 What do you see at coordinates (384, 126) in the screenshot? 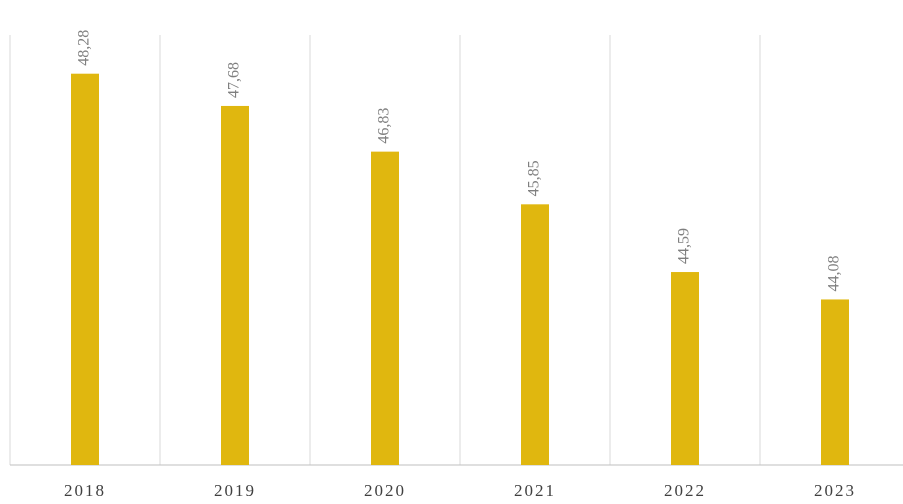
I see `data-label: 46,83` at bounding box center [384, 126].